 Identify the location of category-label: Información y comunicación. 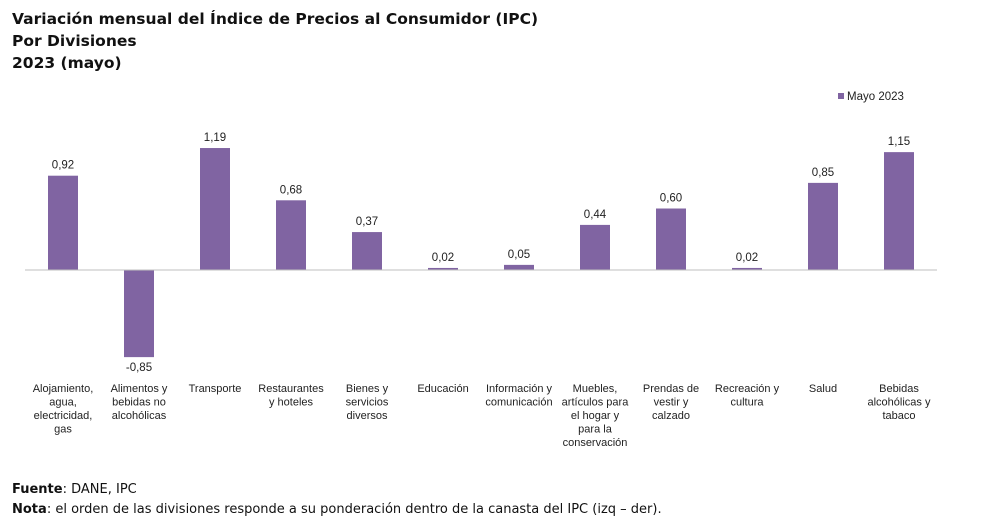
(518, 396).